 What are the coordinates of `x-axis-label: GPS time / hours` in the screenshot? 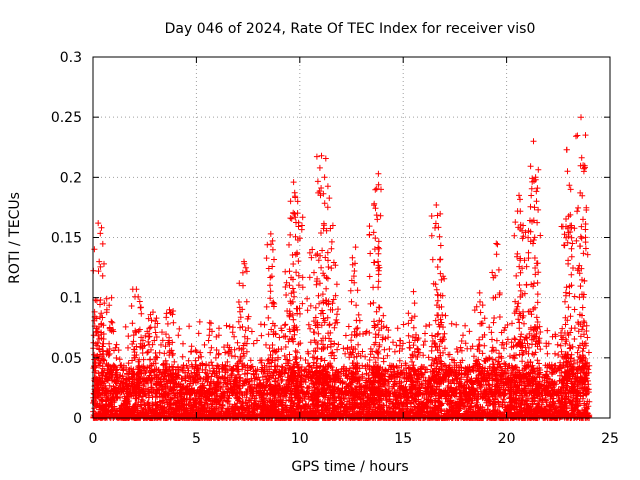 It's located at (349, 467).